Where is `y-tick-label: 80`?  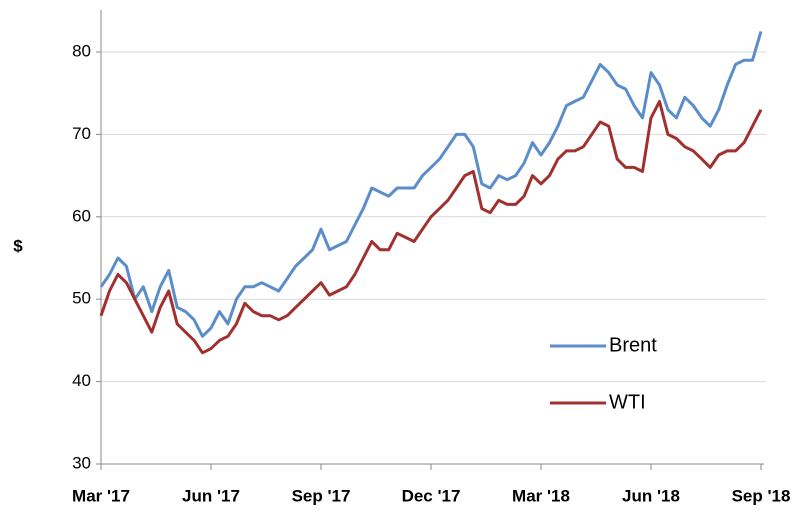 y-tick-label: 80 is located at coordinates (81, 50).